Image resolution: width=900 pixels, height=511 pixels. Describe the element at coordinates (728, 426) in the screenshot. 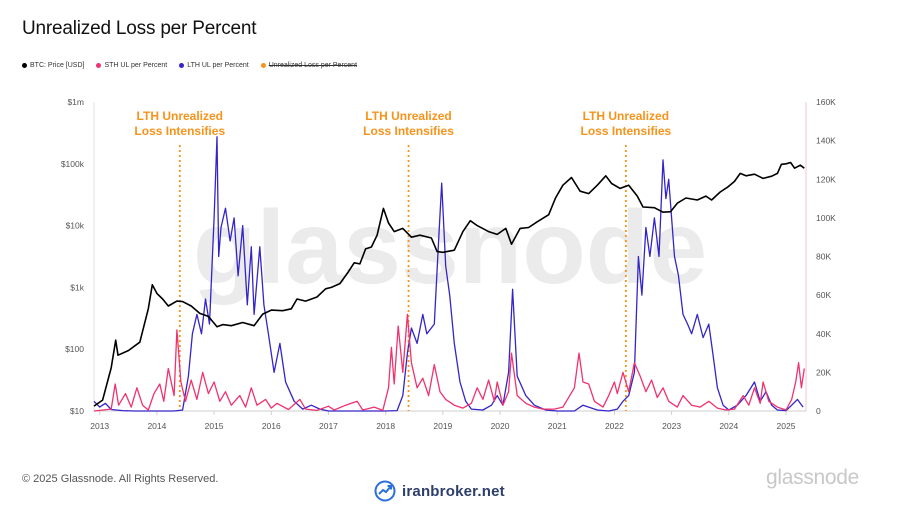

I see `x-tick-label: 2024` at that location.